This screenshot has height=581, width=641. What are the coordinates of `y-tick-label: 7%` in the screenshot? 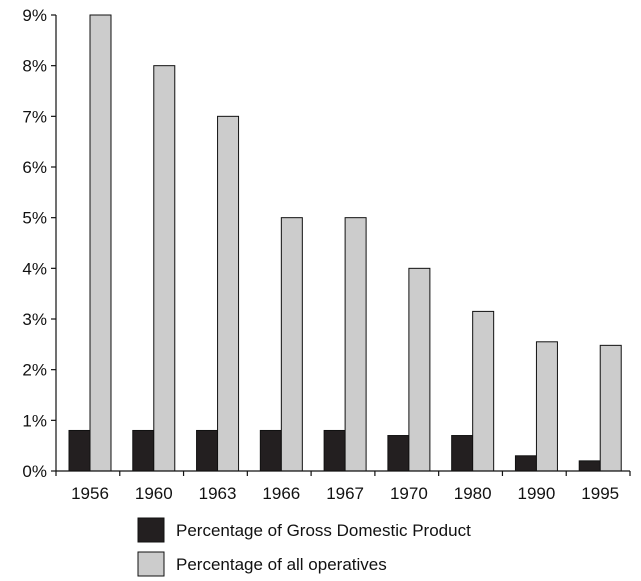 It's located at (34, 116).